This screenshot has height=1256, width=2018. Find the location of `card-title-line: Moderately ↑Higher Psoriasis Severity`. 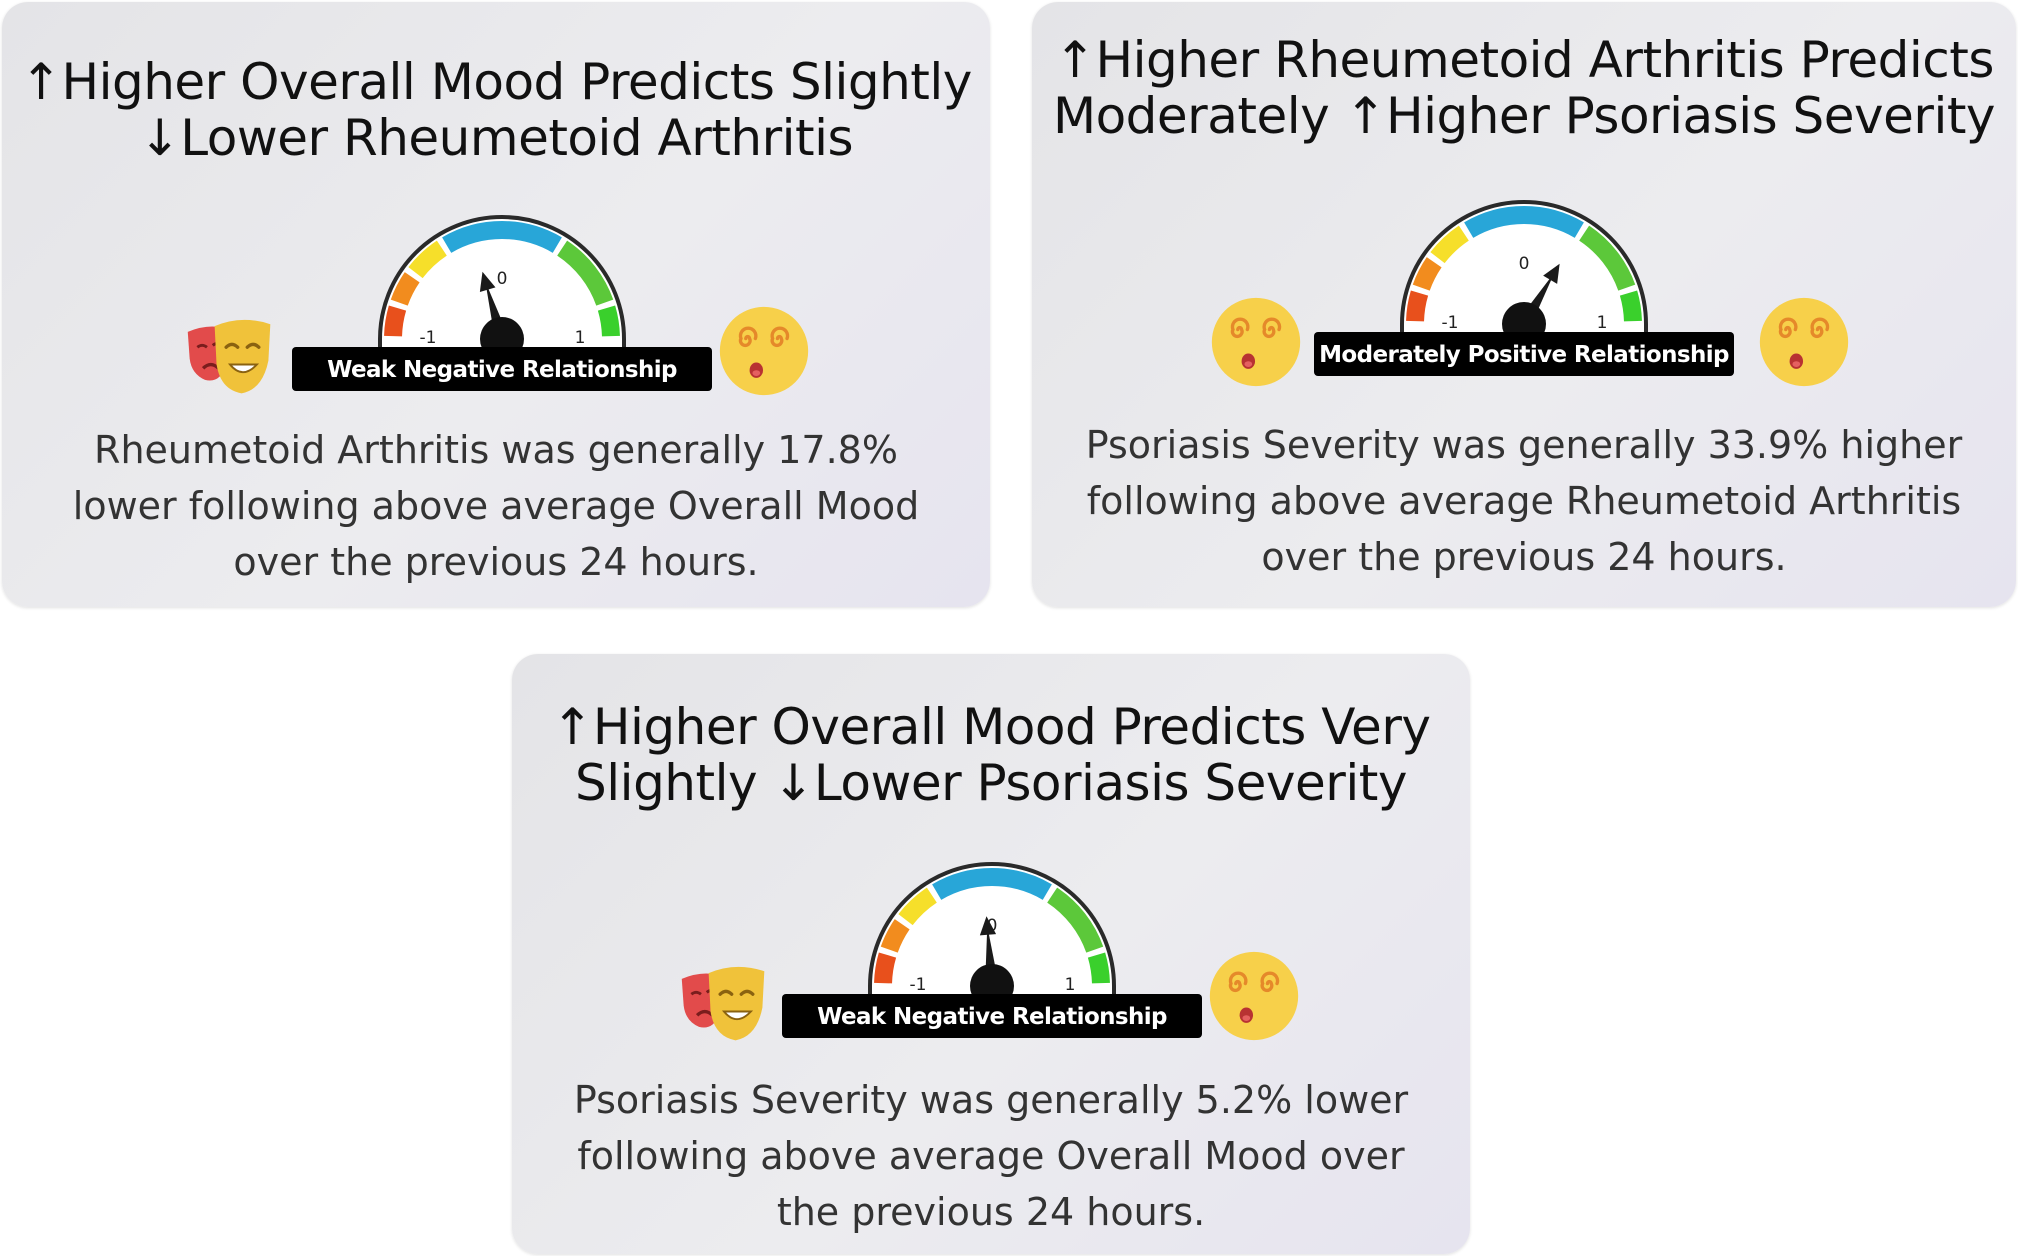

card-title-line: Moderately ↑Higher Psoriasis Severity is located at coordinates (1524, 116).